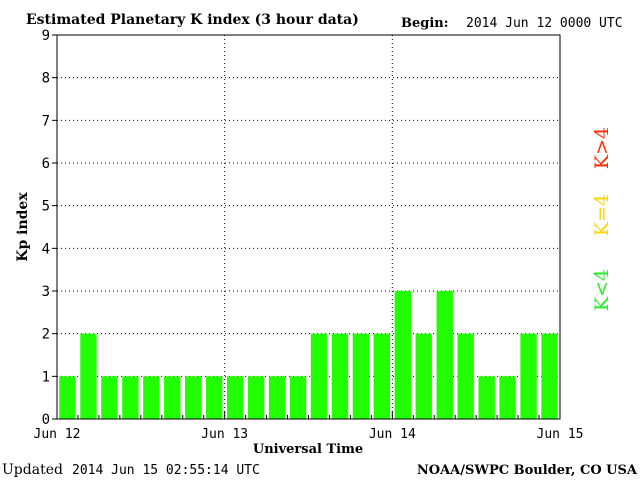  Describe the element at coordinates (166, 470) in the screenshot. I see `updated-value: 2014 Jun 15 02:55:14 UTC` at that location.